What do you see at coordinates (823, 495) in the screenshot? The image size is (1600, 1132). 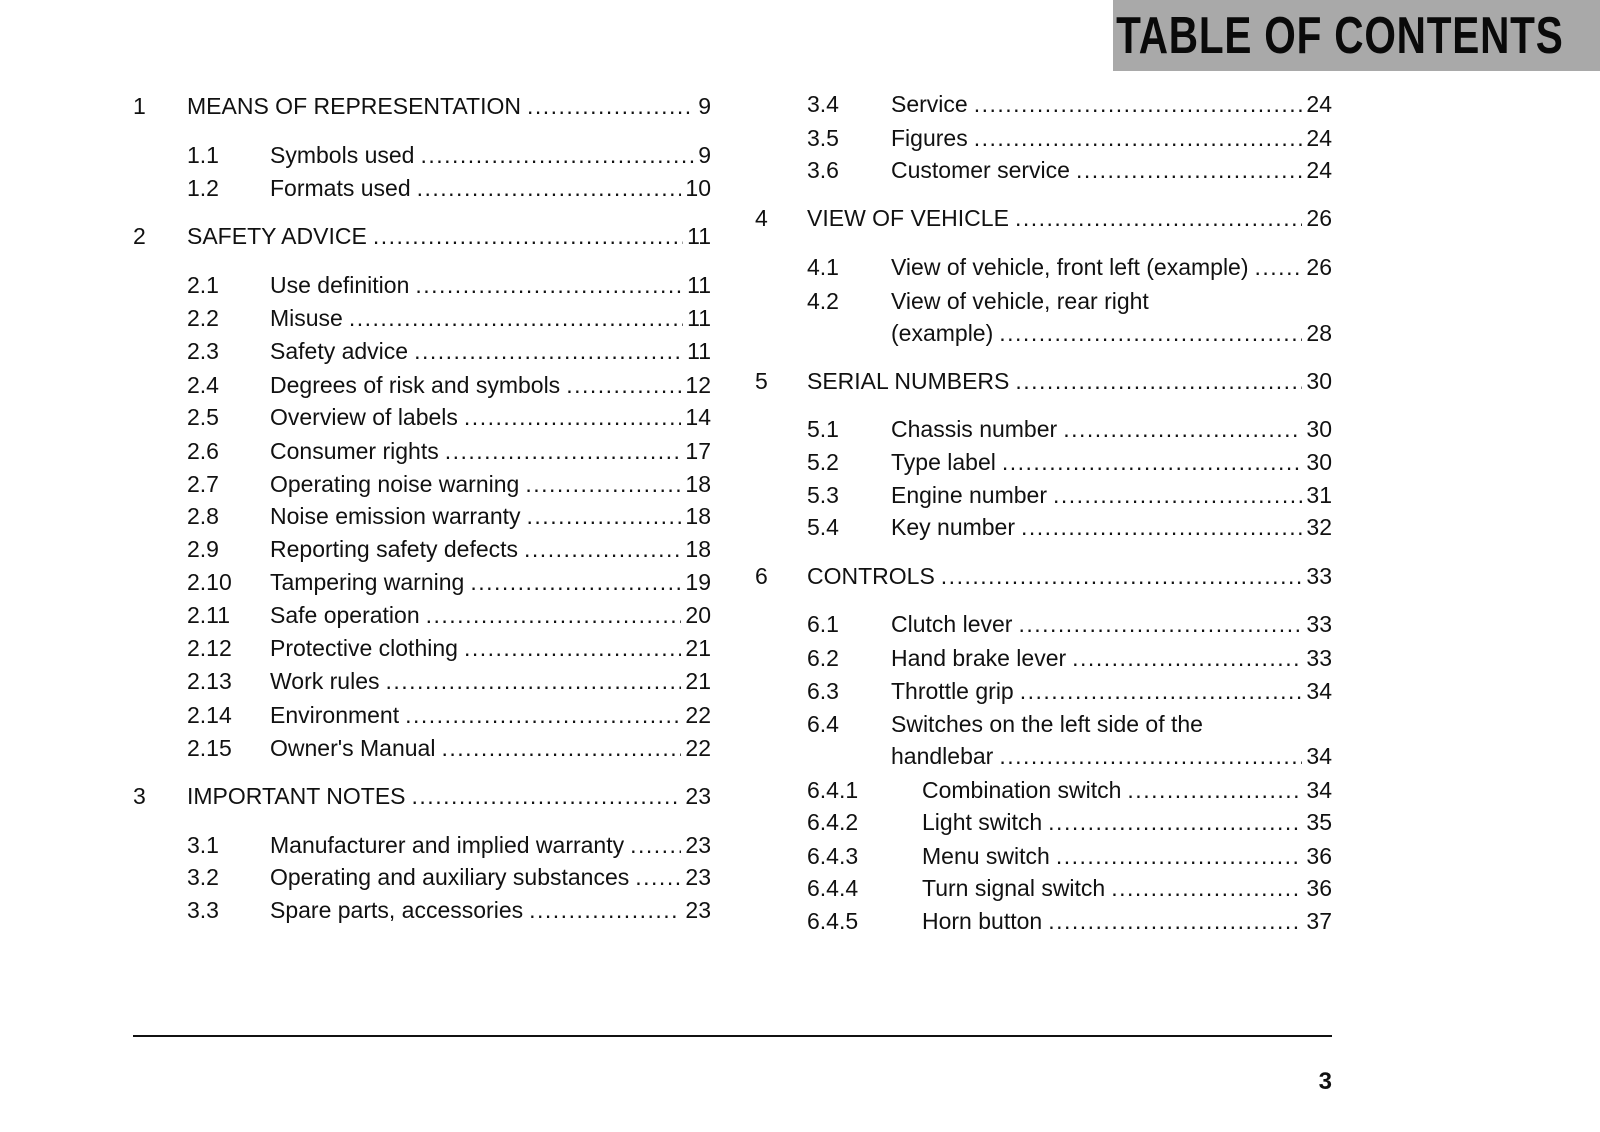 I see `entry-number: 5.3` at bounding box center [823, 495].